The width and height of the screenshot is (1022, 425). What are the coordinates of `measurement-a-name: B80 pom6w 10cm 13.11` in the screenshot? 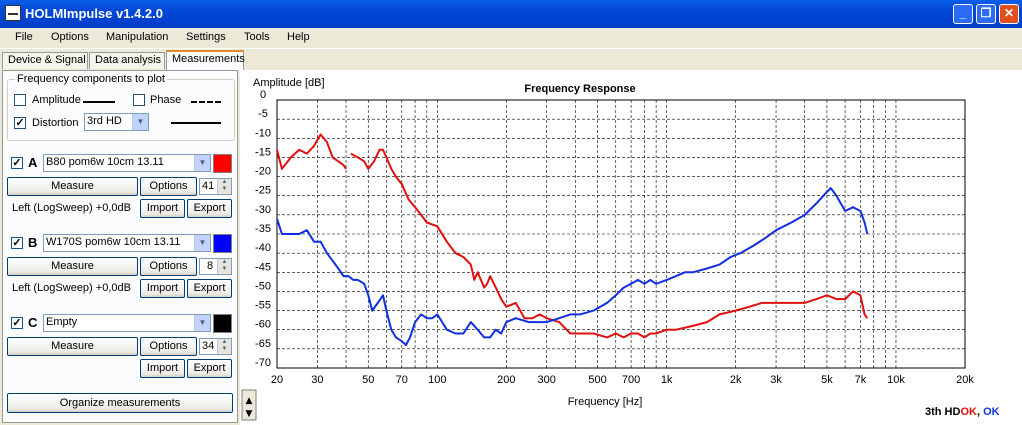 It's located at (105, 162).